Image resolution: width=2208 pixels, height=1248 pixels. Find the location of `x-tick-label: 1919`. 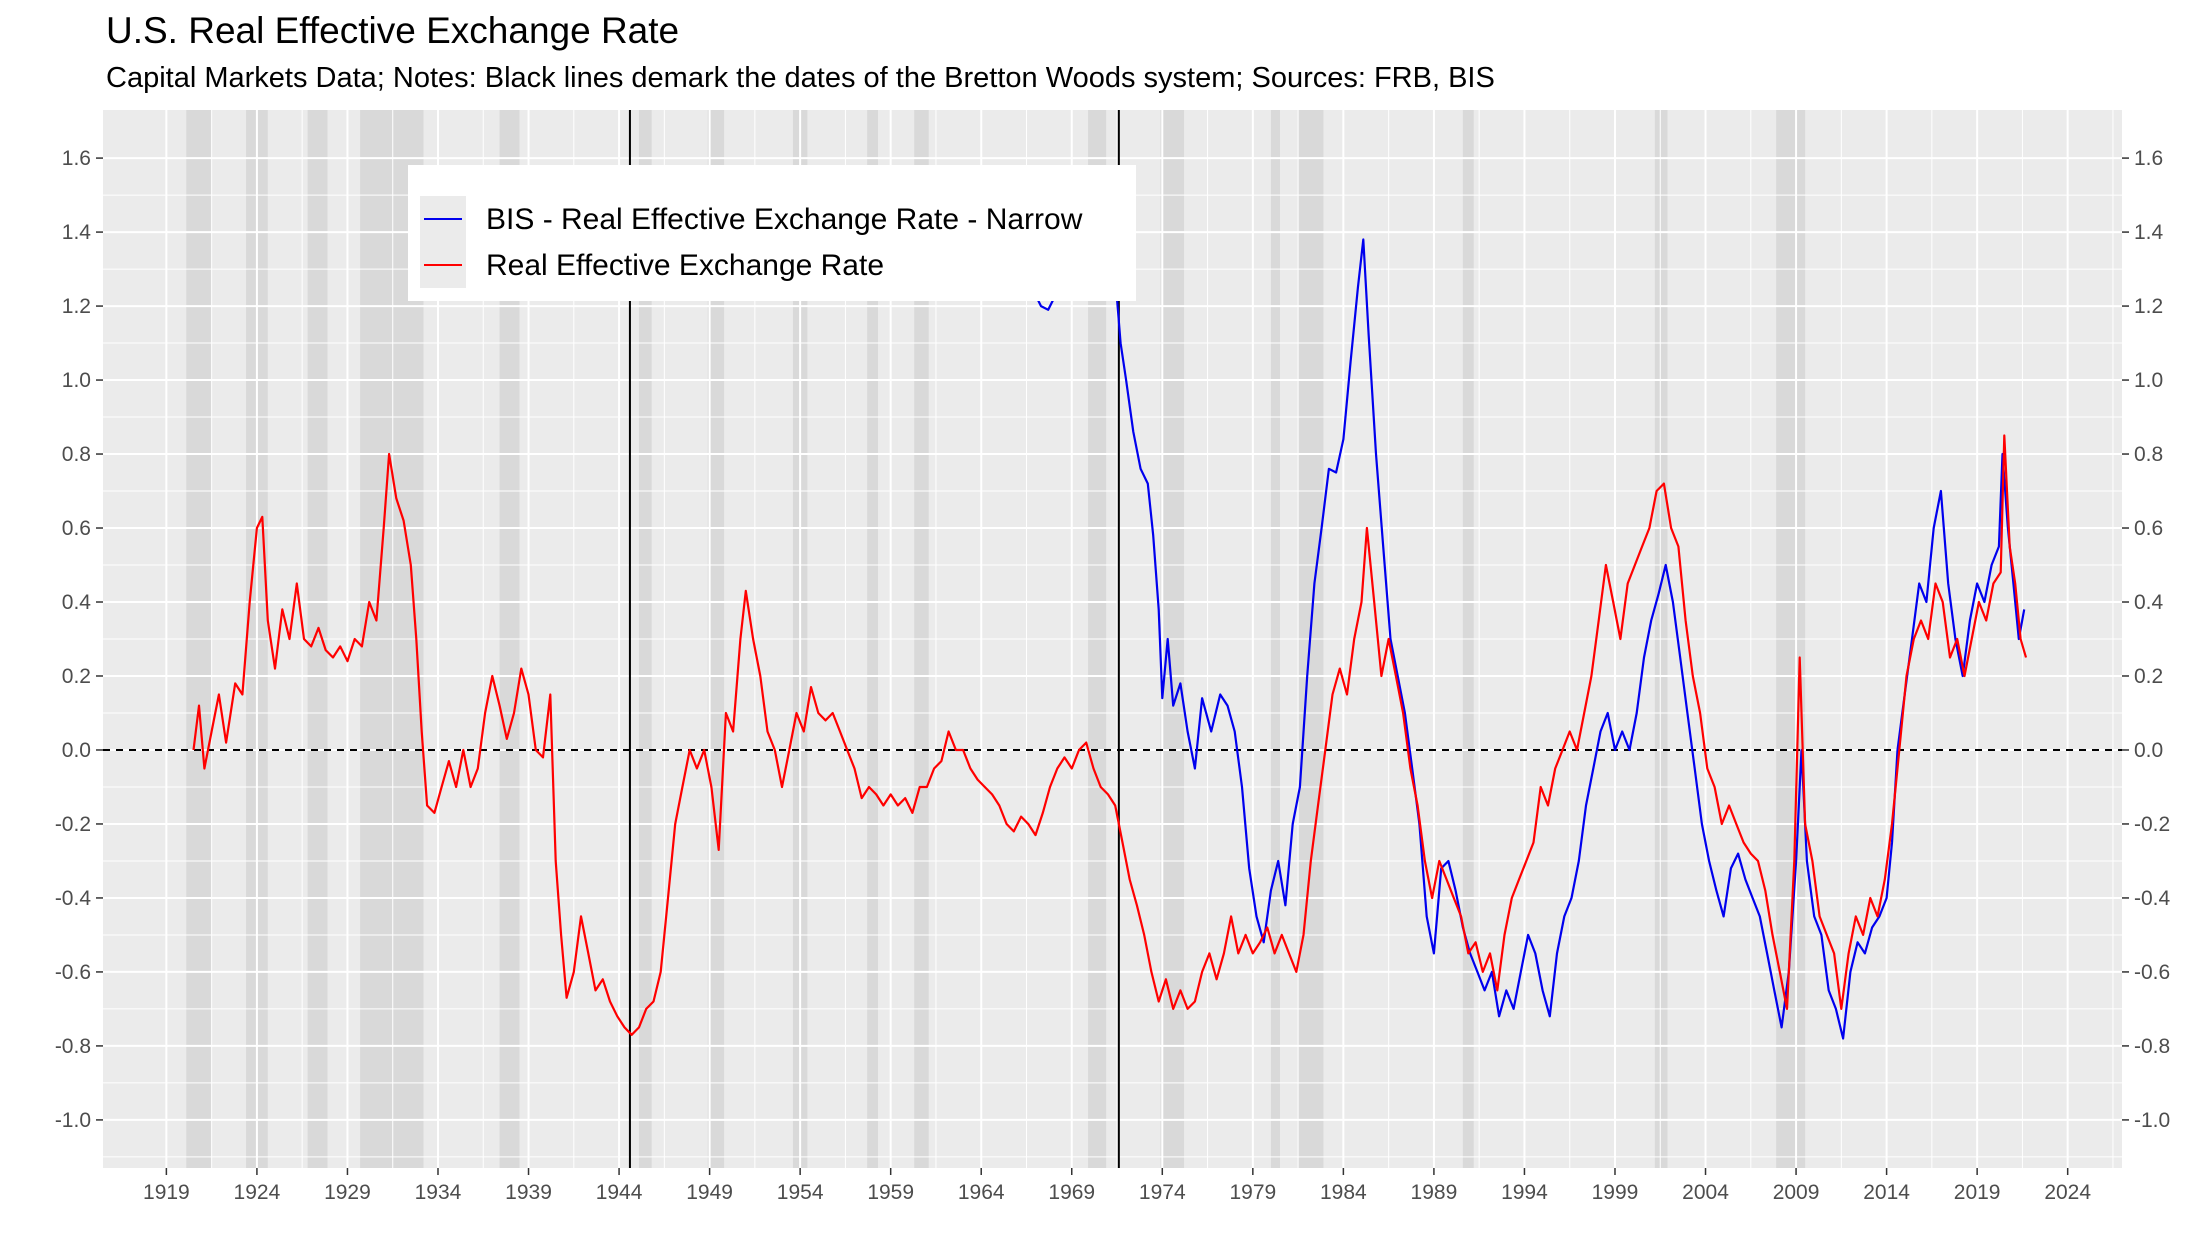

x-tick-label: 1919 is located at coordinates (166, 1192).